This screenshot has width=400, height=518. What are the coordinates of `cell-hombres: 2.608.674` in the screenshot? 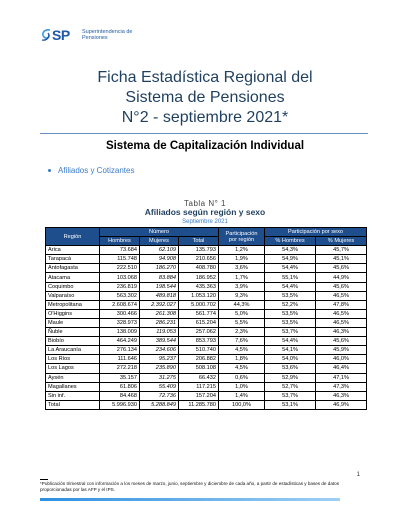 It's located at (119, 304).